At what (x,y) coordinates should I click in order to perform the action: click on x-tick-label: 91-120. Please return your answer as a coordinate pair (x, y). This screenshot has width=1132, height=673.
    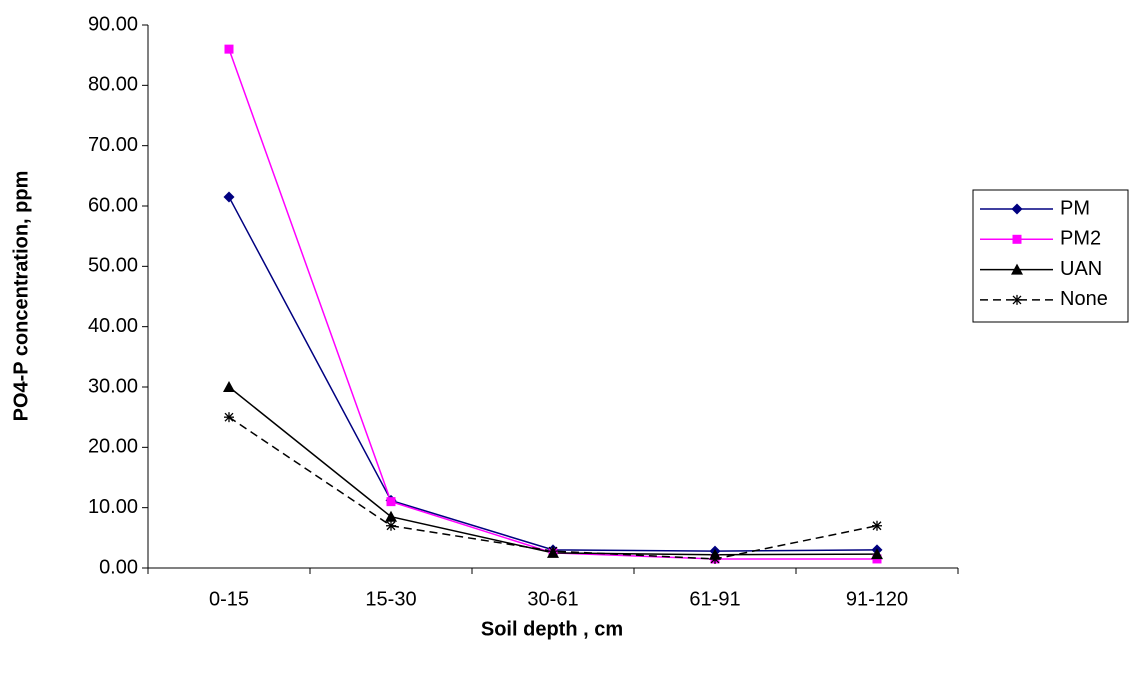
    Looking at the image, I should click on (877, 599).